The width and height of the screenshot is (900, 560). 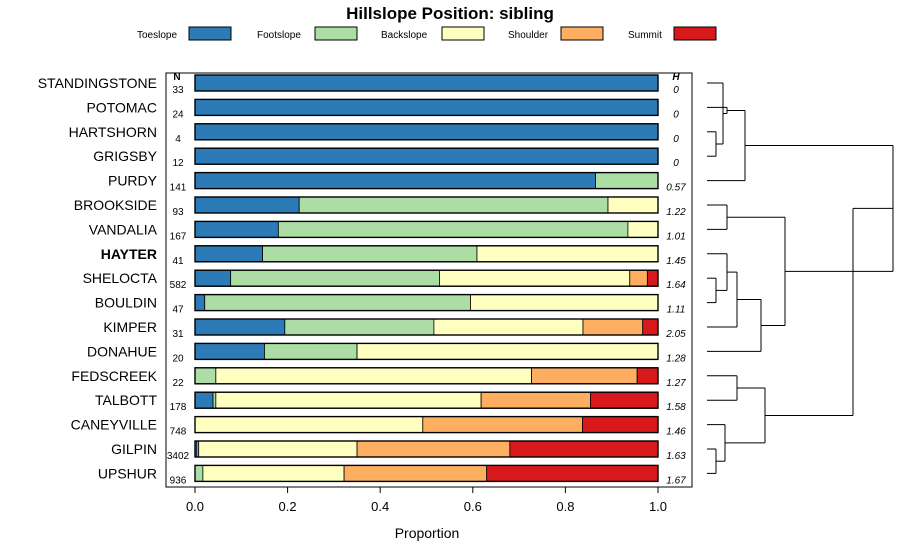 What do you see at coordinates (337, 303) in the screenshot?
I see `bar-segment-bouldin-footslope` at bounding box center [337, 303].